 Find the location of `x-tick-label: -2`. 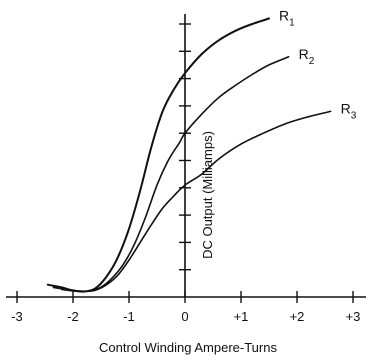

x-tick-label: -2 is located at coordinates (73, 316).